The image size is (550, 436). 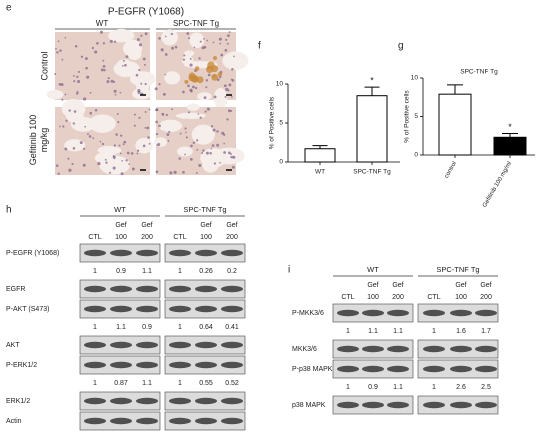 What do you see at coordinates (457, 269) in the screenshot?
I see `group-header: SPC-TNF Tg` at bounding box center [457, 269].